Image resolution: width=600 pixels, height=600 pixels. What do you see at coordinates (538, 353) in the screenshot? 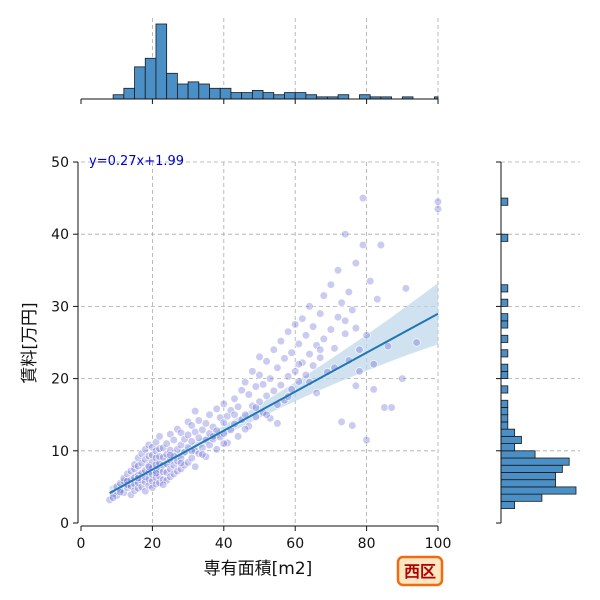
I see `right-histogram` at bounding box center [538, 353].